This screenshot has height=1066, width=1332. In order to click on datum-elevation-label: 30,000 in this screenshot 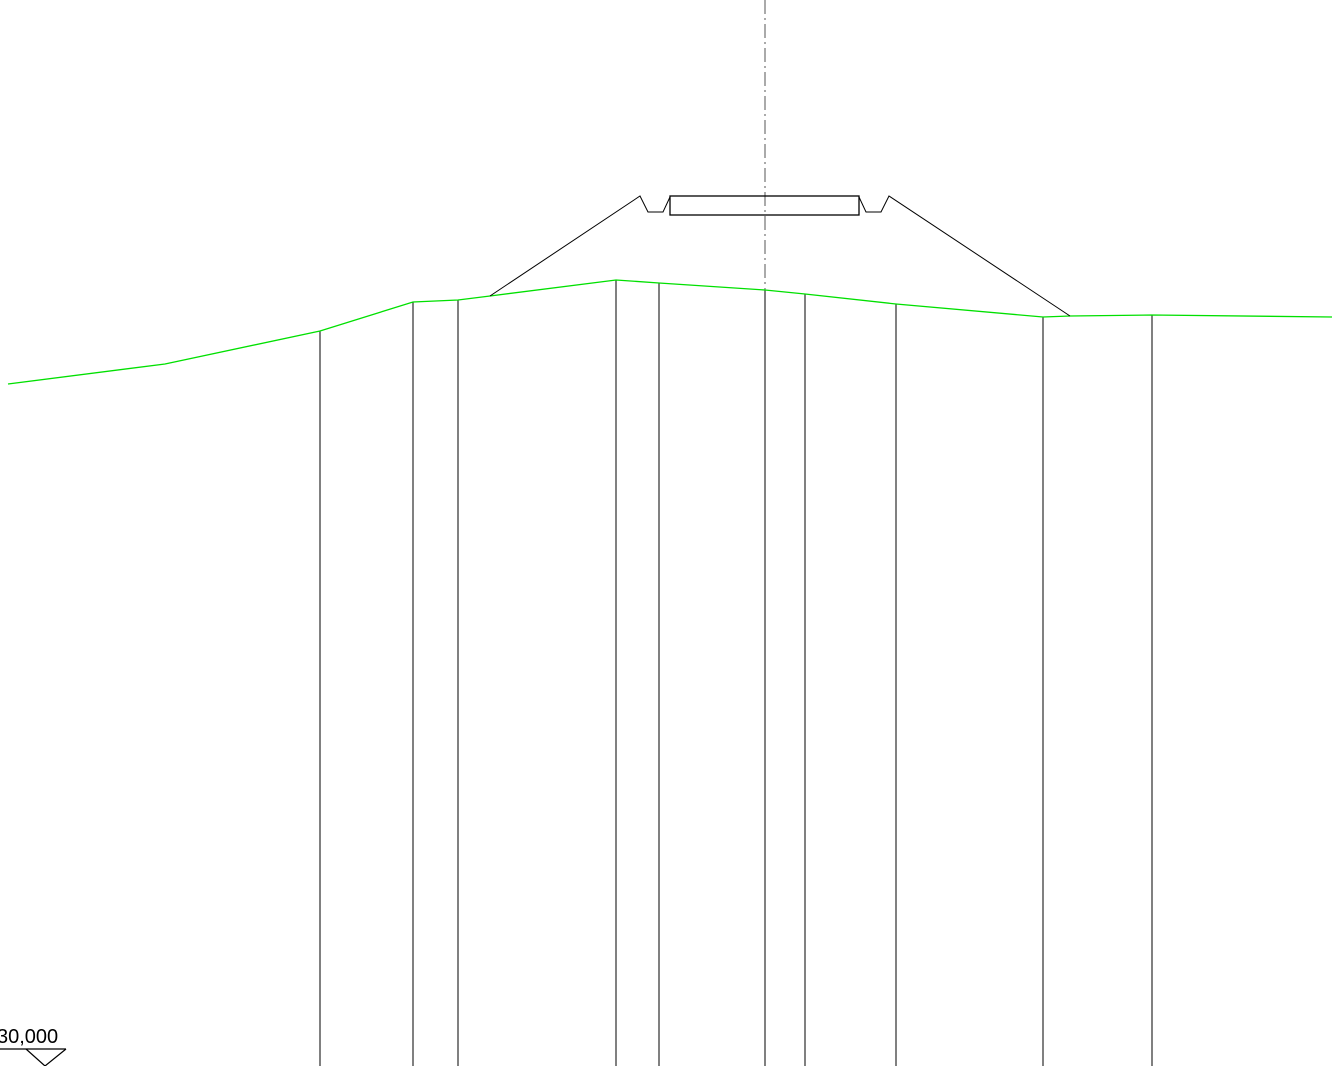, I will do `click(29, 1037)`.